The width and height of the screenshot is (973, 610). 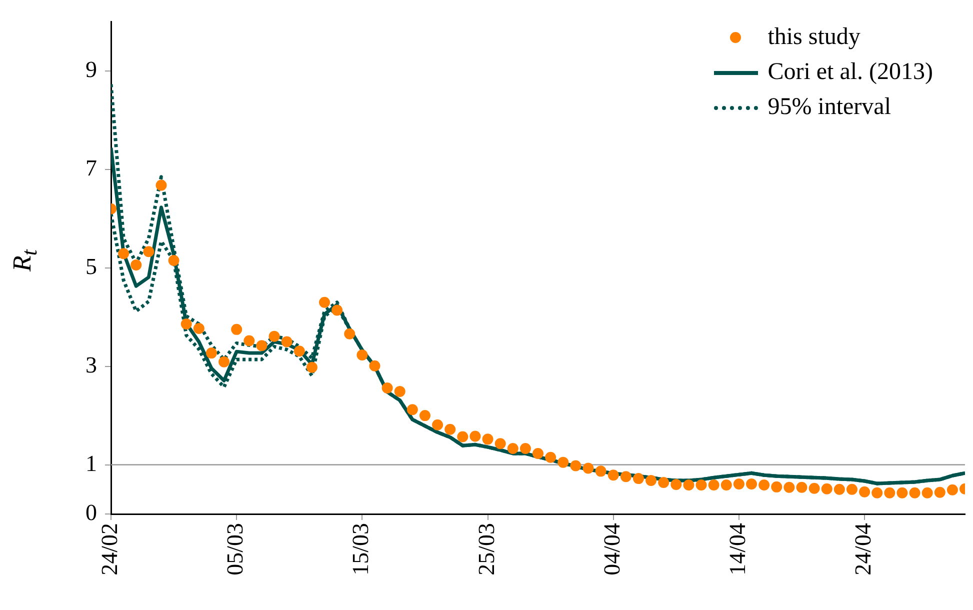 What do you see at coordinates (91, 266) in the screenshot?
I see `y-tick-label: 5` at bounding box center [91, 266].